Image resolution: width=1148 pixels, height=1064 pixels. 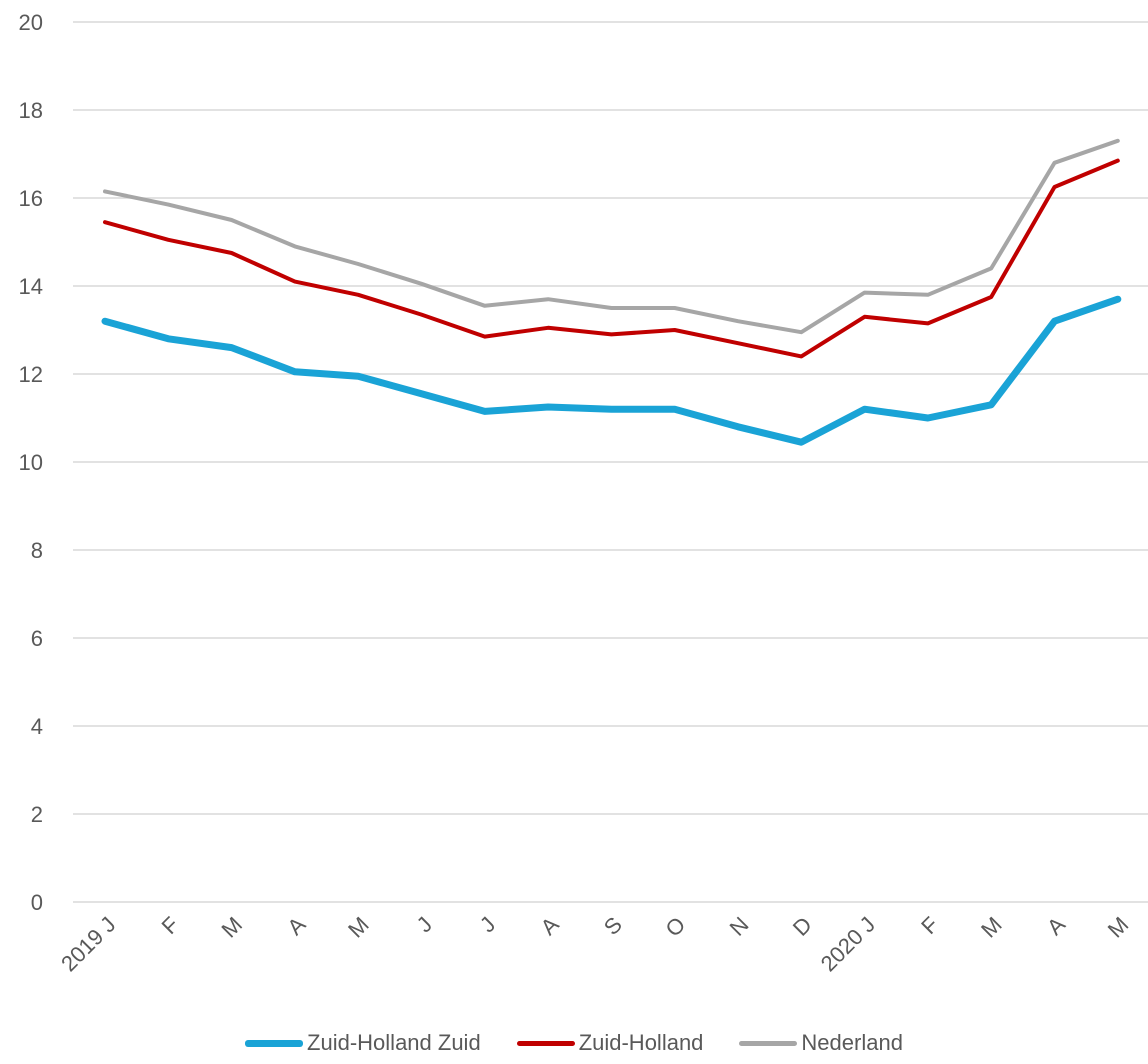 I want to click on y-tick-label: 8, so click(x=37, y=550).